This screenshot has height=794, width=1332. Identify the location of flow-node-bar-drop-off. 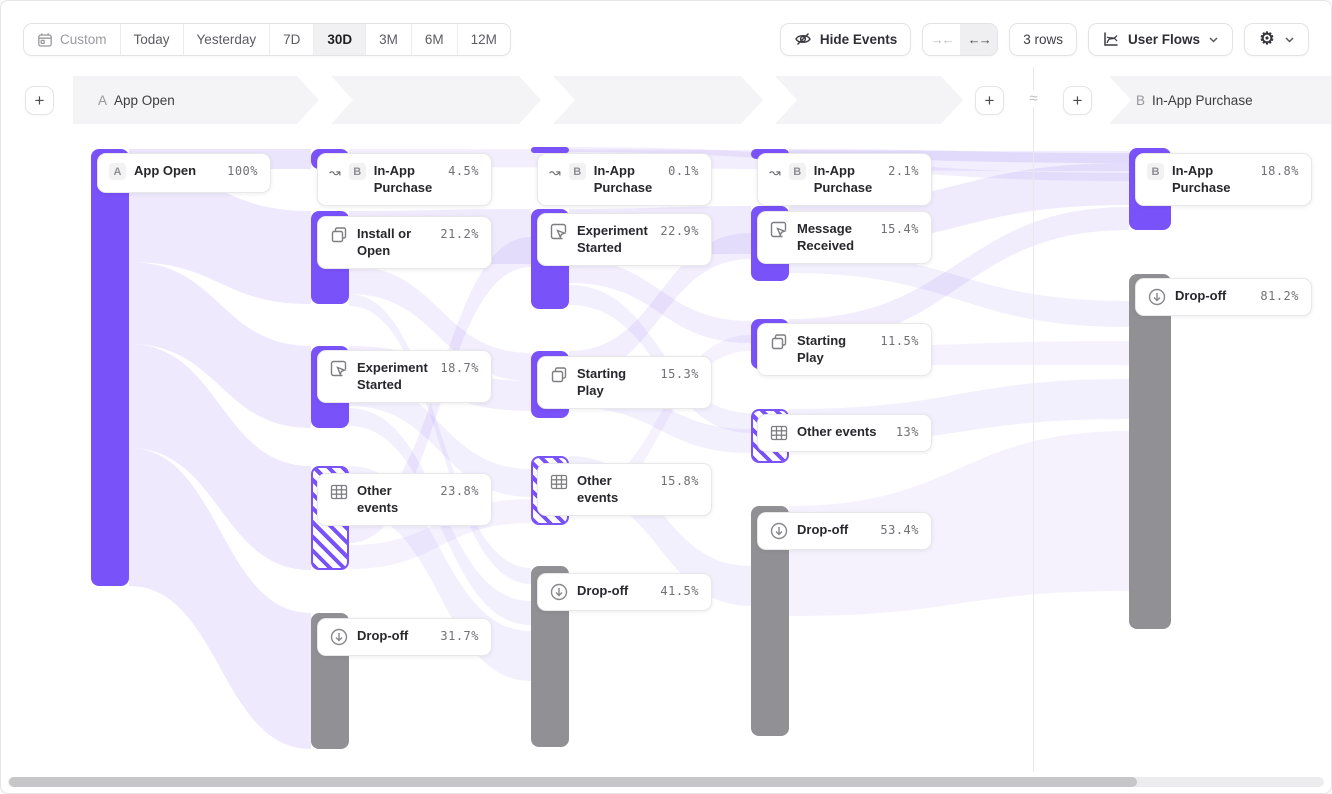
(1150, 451).